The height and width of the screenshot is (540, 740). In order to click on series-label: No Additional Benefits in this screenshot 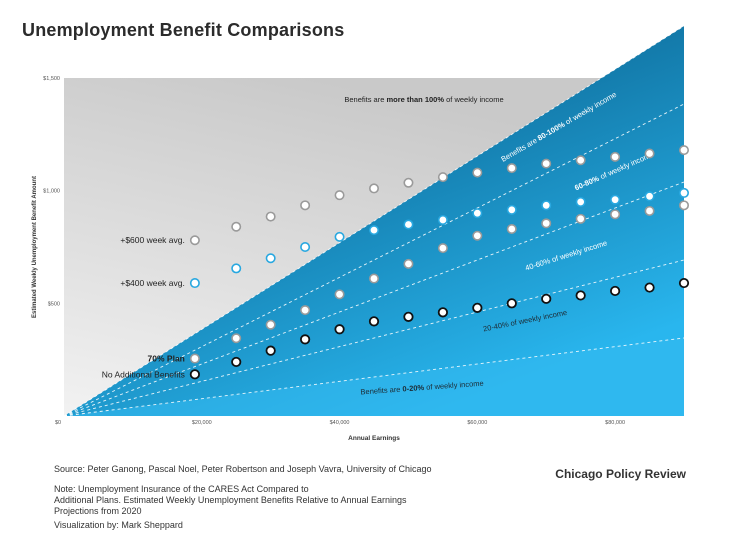, I will do `click(143, 374)`.